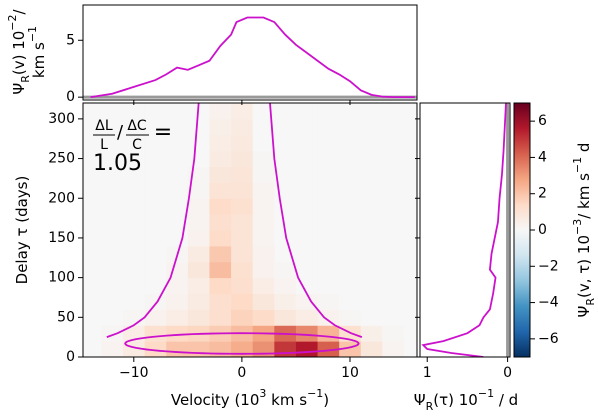  Describe the element at coordinates (250, 57) in the screenshot. I see `top-profile-area` at that location.